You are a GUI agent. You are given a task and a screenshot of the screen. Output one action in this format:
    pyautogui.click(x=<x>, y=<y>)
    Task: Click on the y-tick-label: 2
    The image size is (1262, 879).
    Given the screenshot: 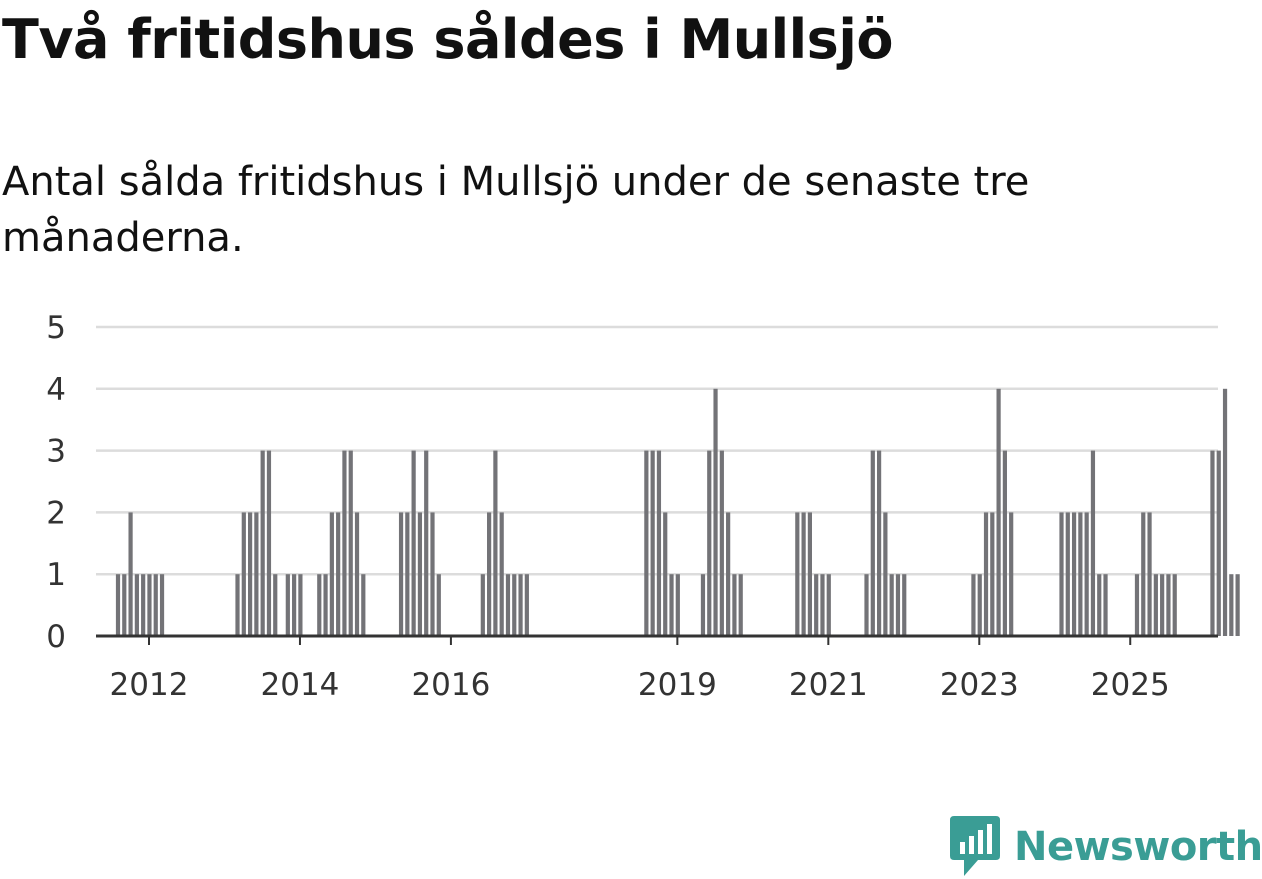 What is the action you would take?
    pyautogui.click(x=56, y=513)
    